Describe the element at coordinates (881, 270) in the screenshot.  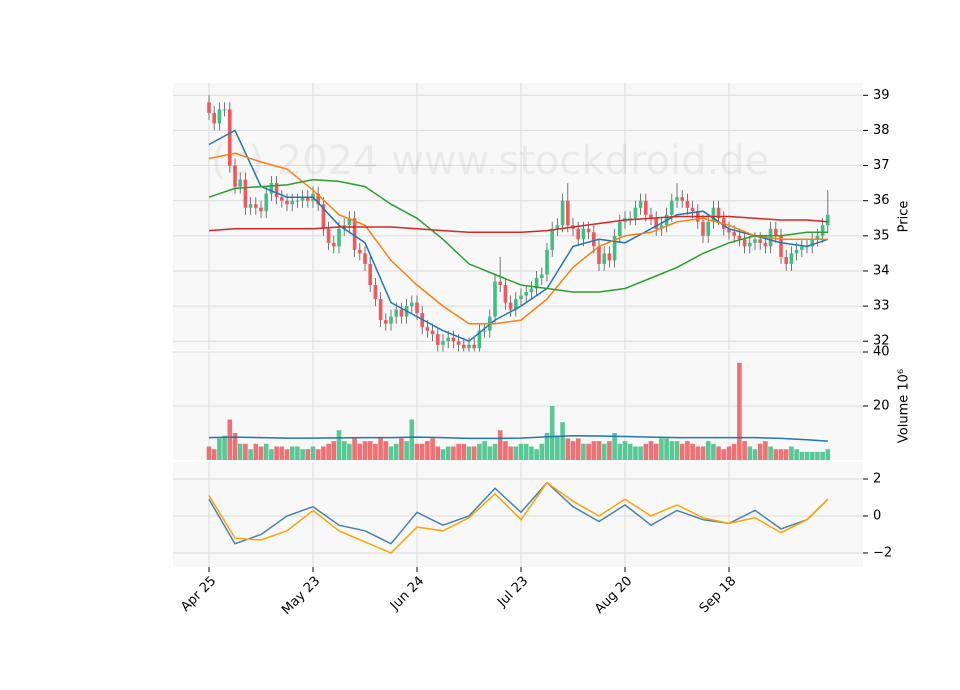
I see `y-tick-label: 34` at that location.